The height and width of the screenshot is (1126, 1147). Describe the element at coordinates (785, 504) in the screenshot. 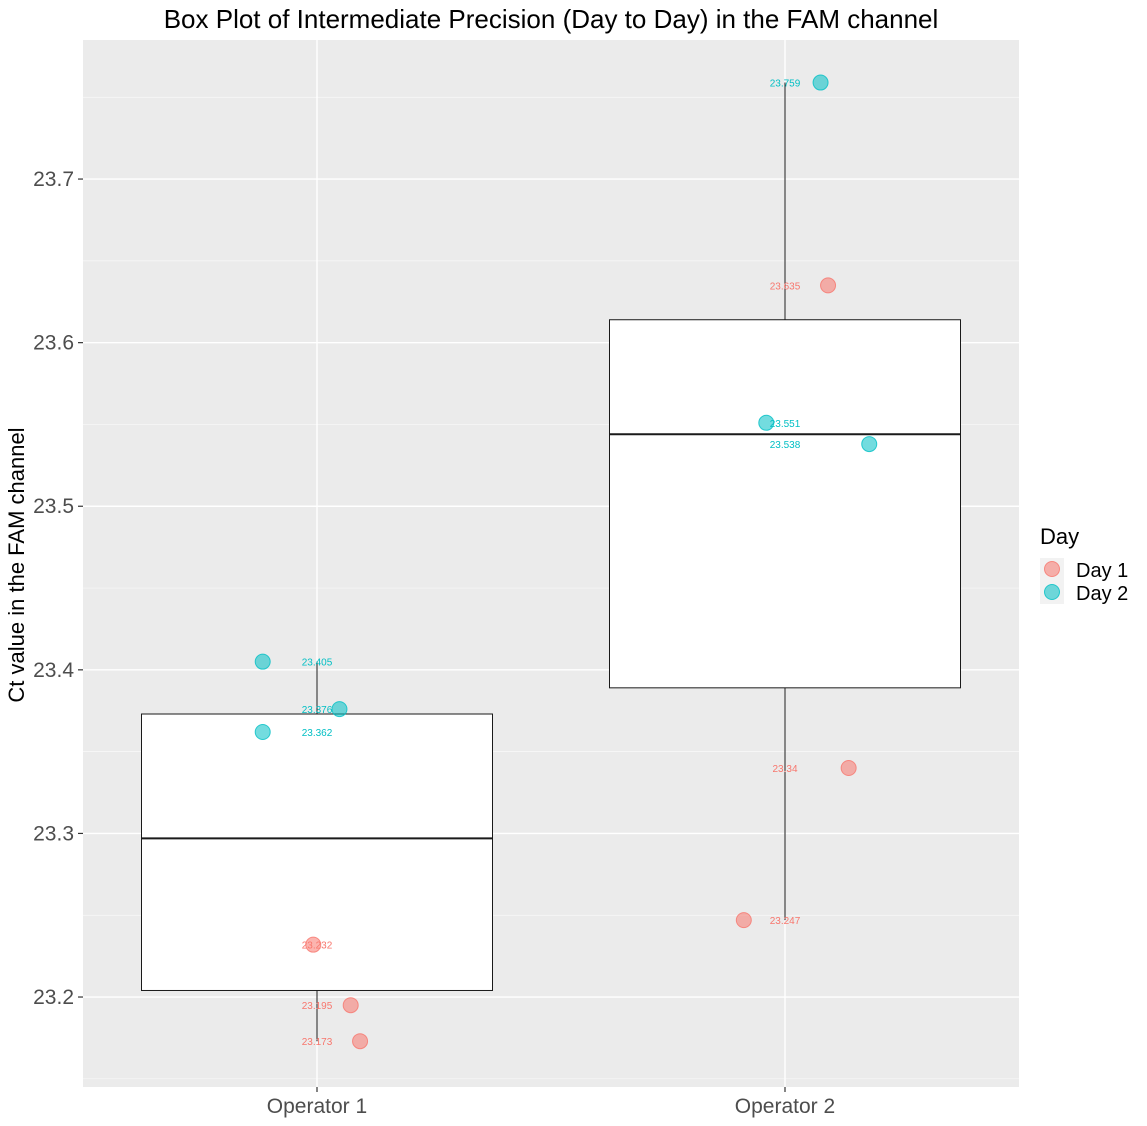

I see `box` at that location.